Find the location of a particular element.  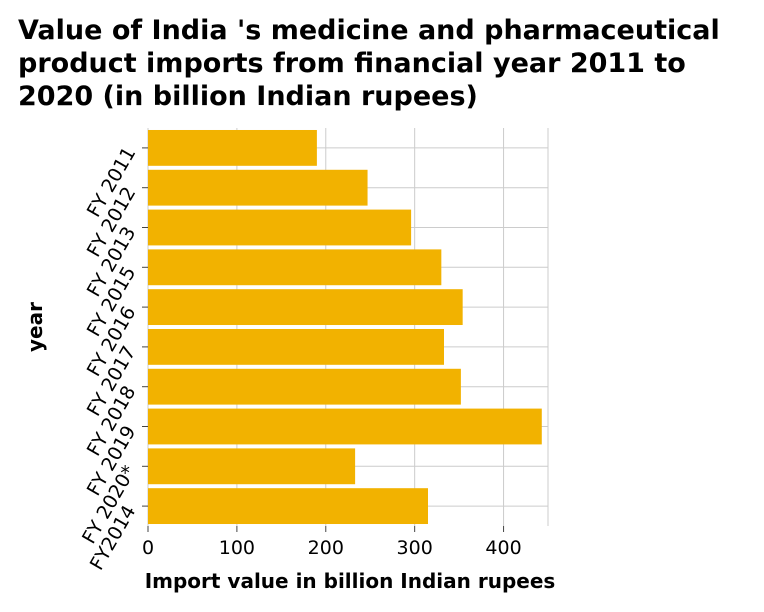

x-tick-label: 200 is located at coordinates (326, 548).